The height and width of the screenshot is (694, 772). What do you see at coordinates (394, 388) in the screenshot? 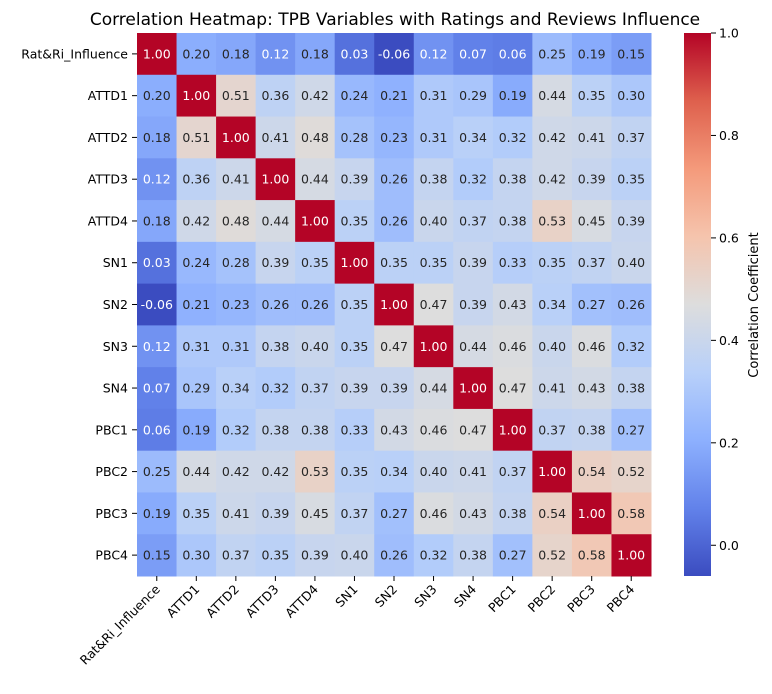
I see `heatmap-cell-sn4-sn2` at bounding box center [394, 388].